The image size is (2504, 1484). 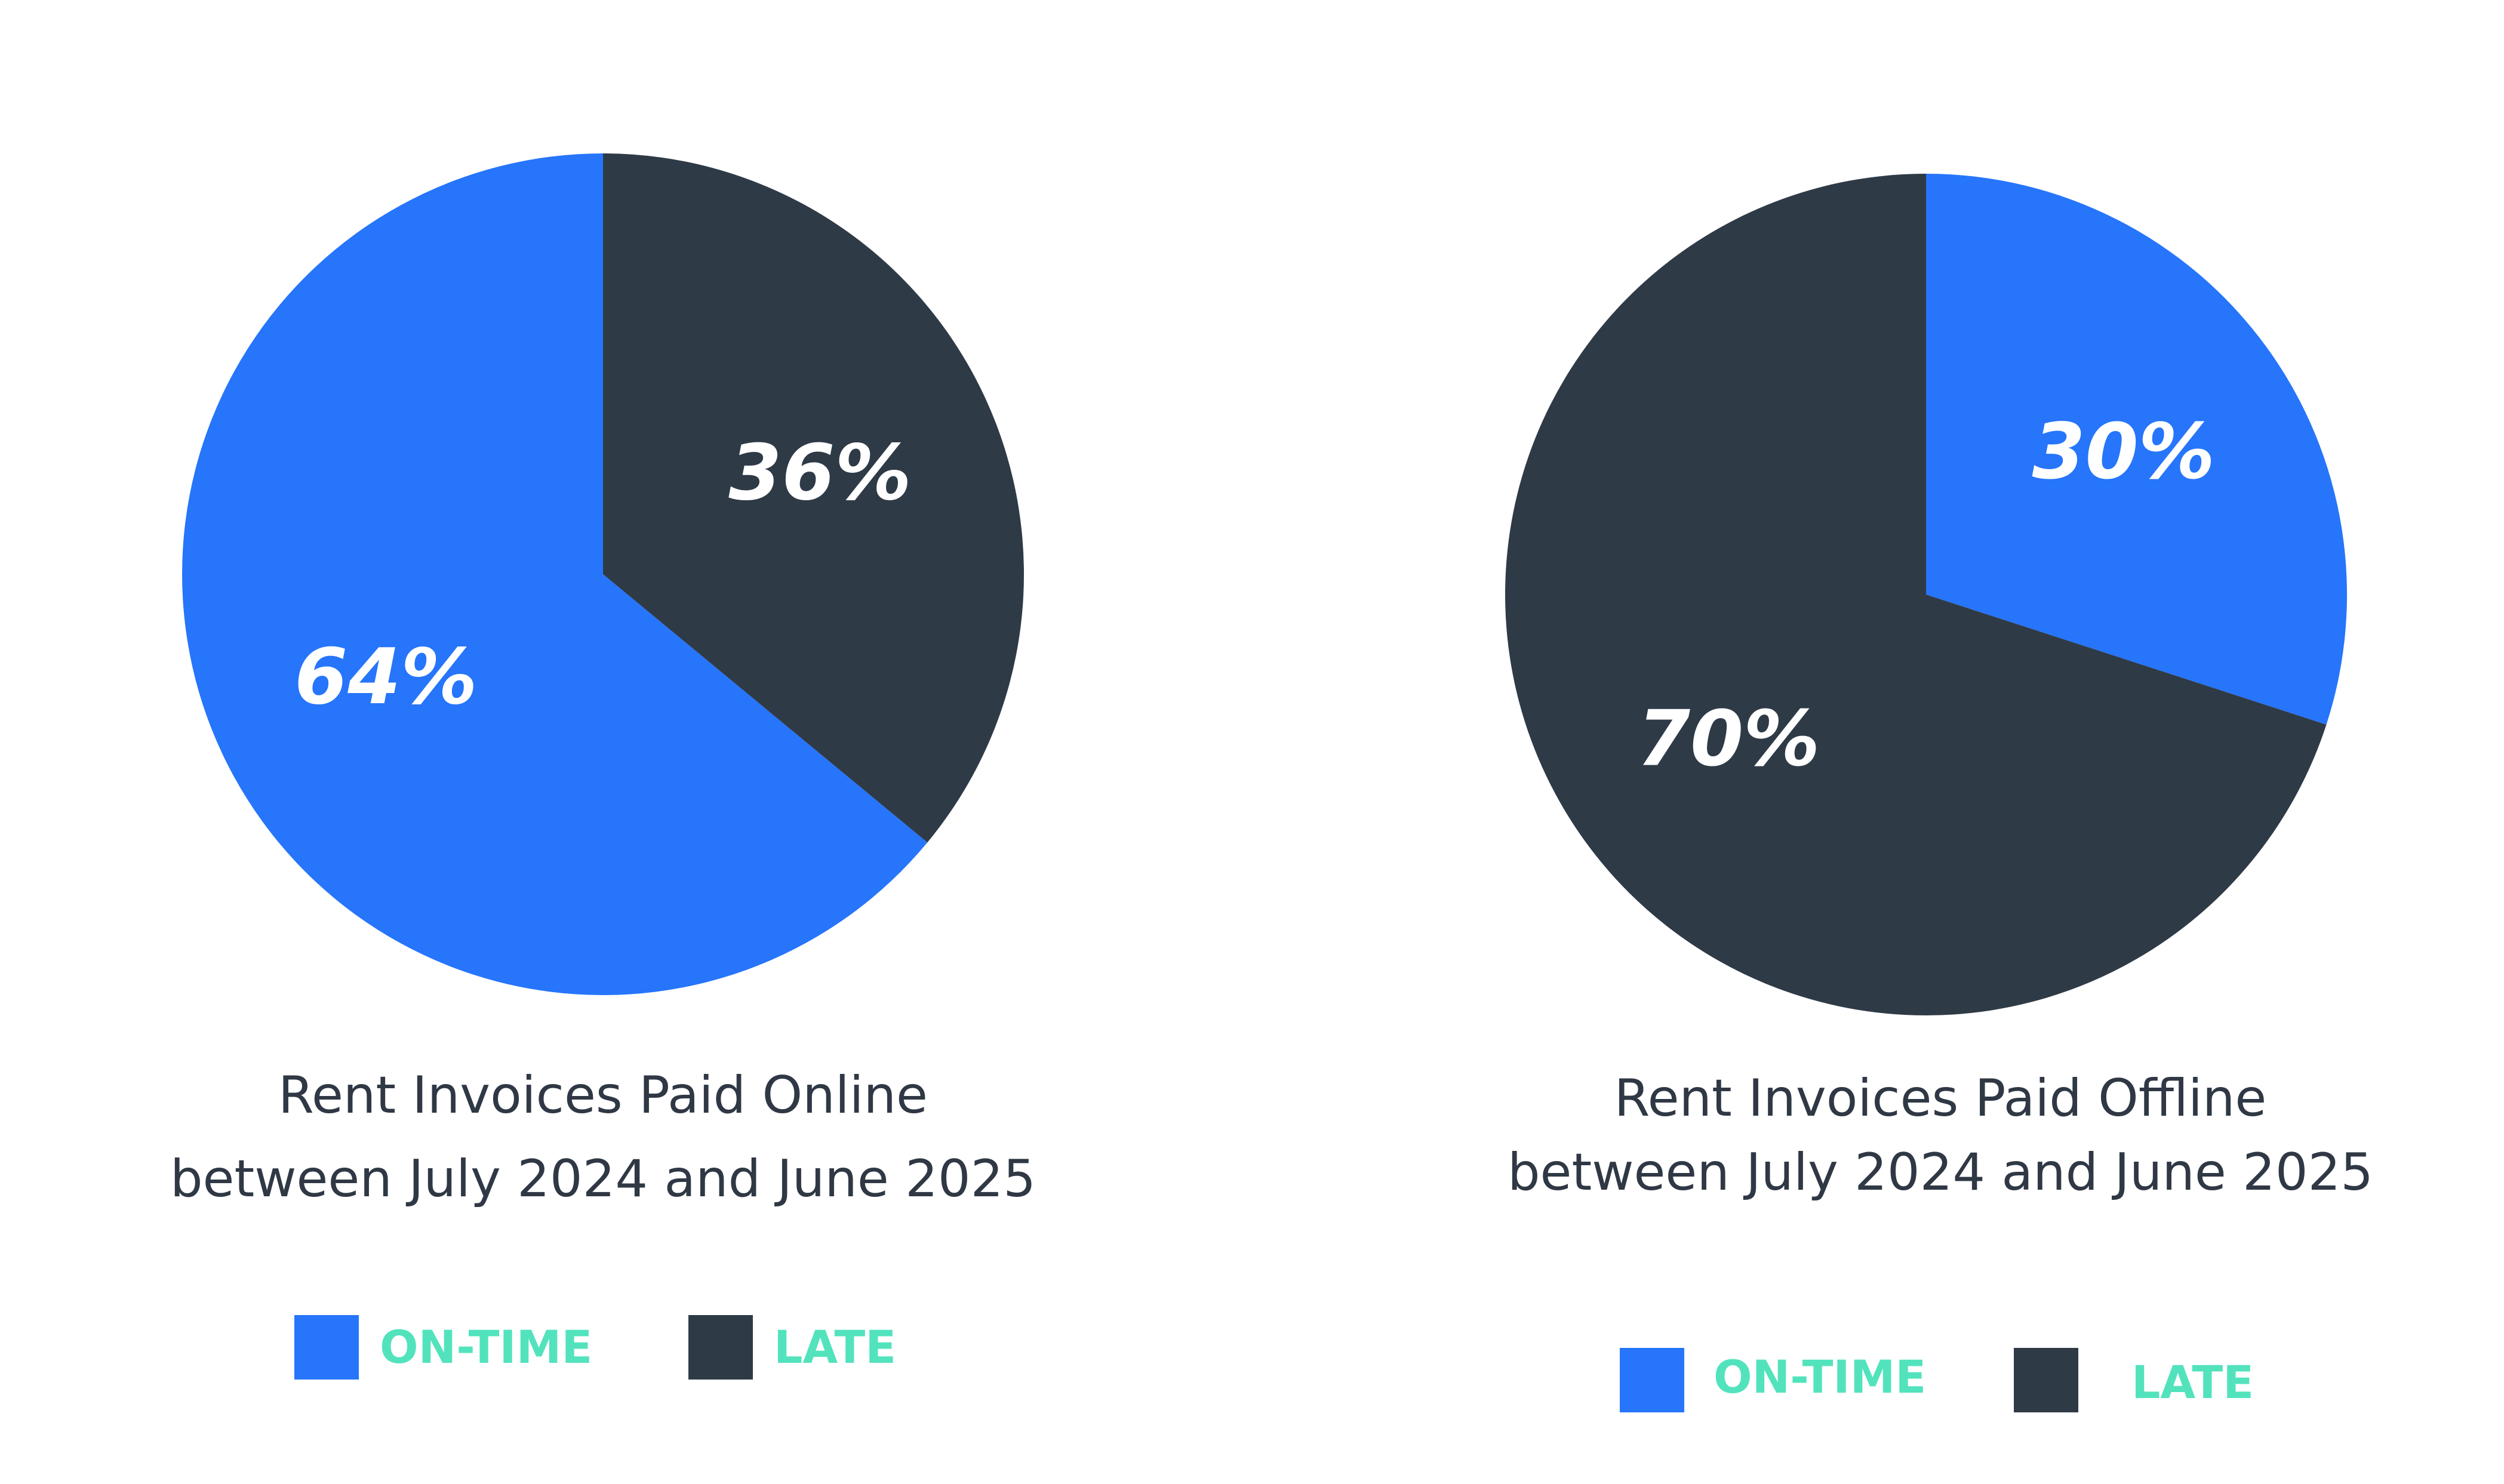 I want to click on legend-2-late-swatch, so click(x=2046, y=1380).